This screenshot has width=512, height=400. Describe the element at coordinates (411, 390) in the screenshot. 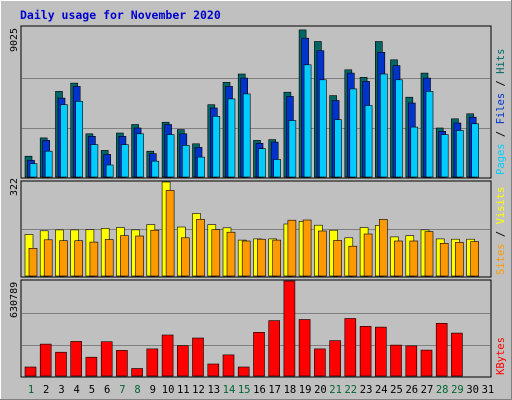

I see `x-tick-label-26: 26` at that location.